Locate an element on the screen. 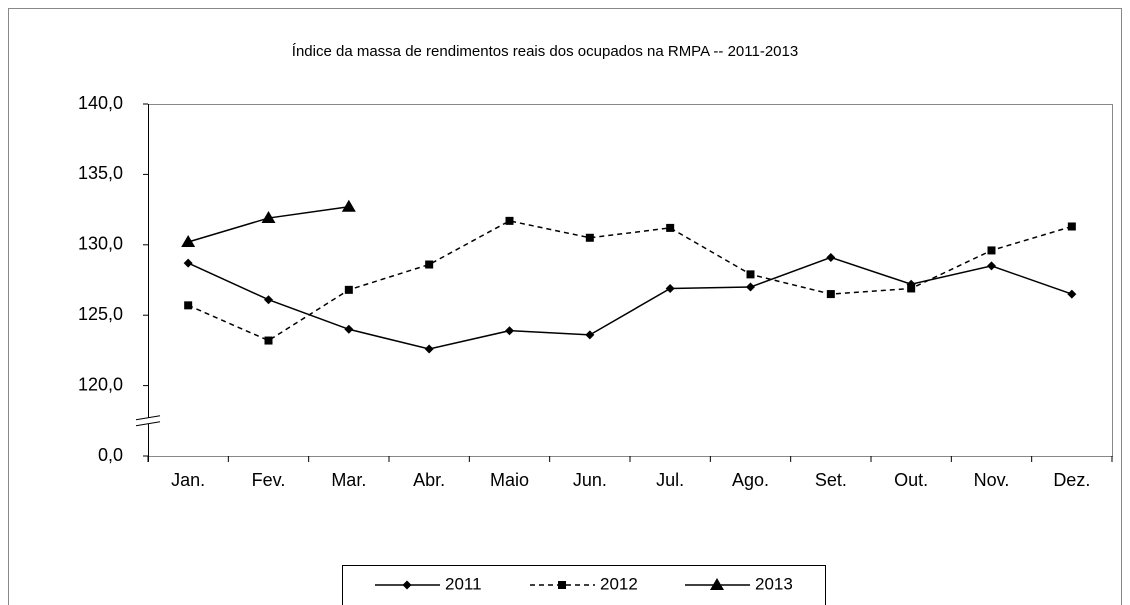 The height and width of the screenshot is (605, 1130). y-tick-label: 140,0 is located at coordinates (100, 103).